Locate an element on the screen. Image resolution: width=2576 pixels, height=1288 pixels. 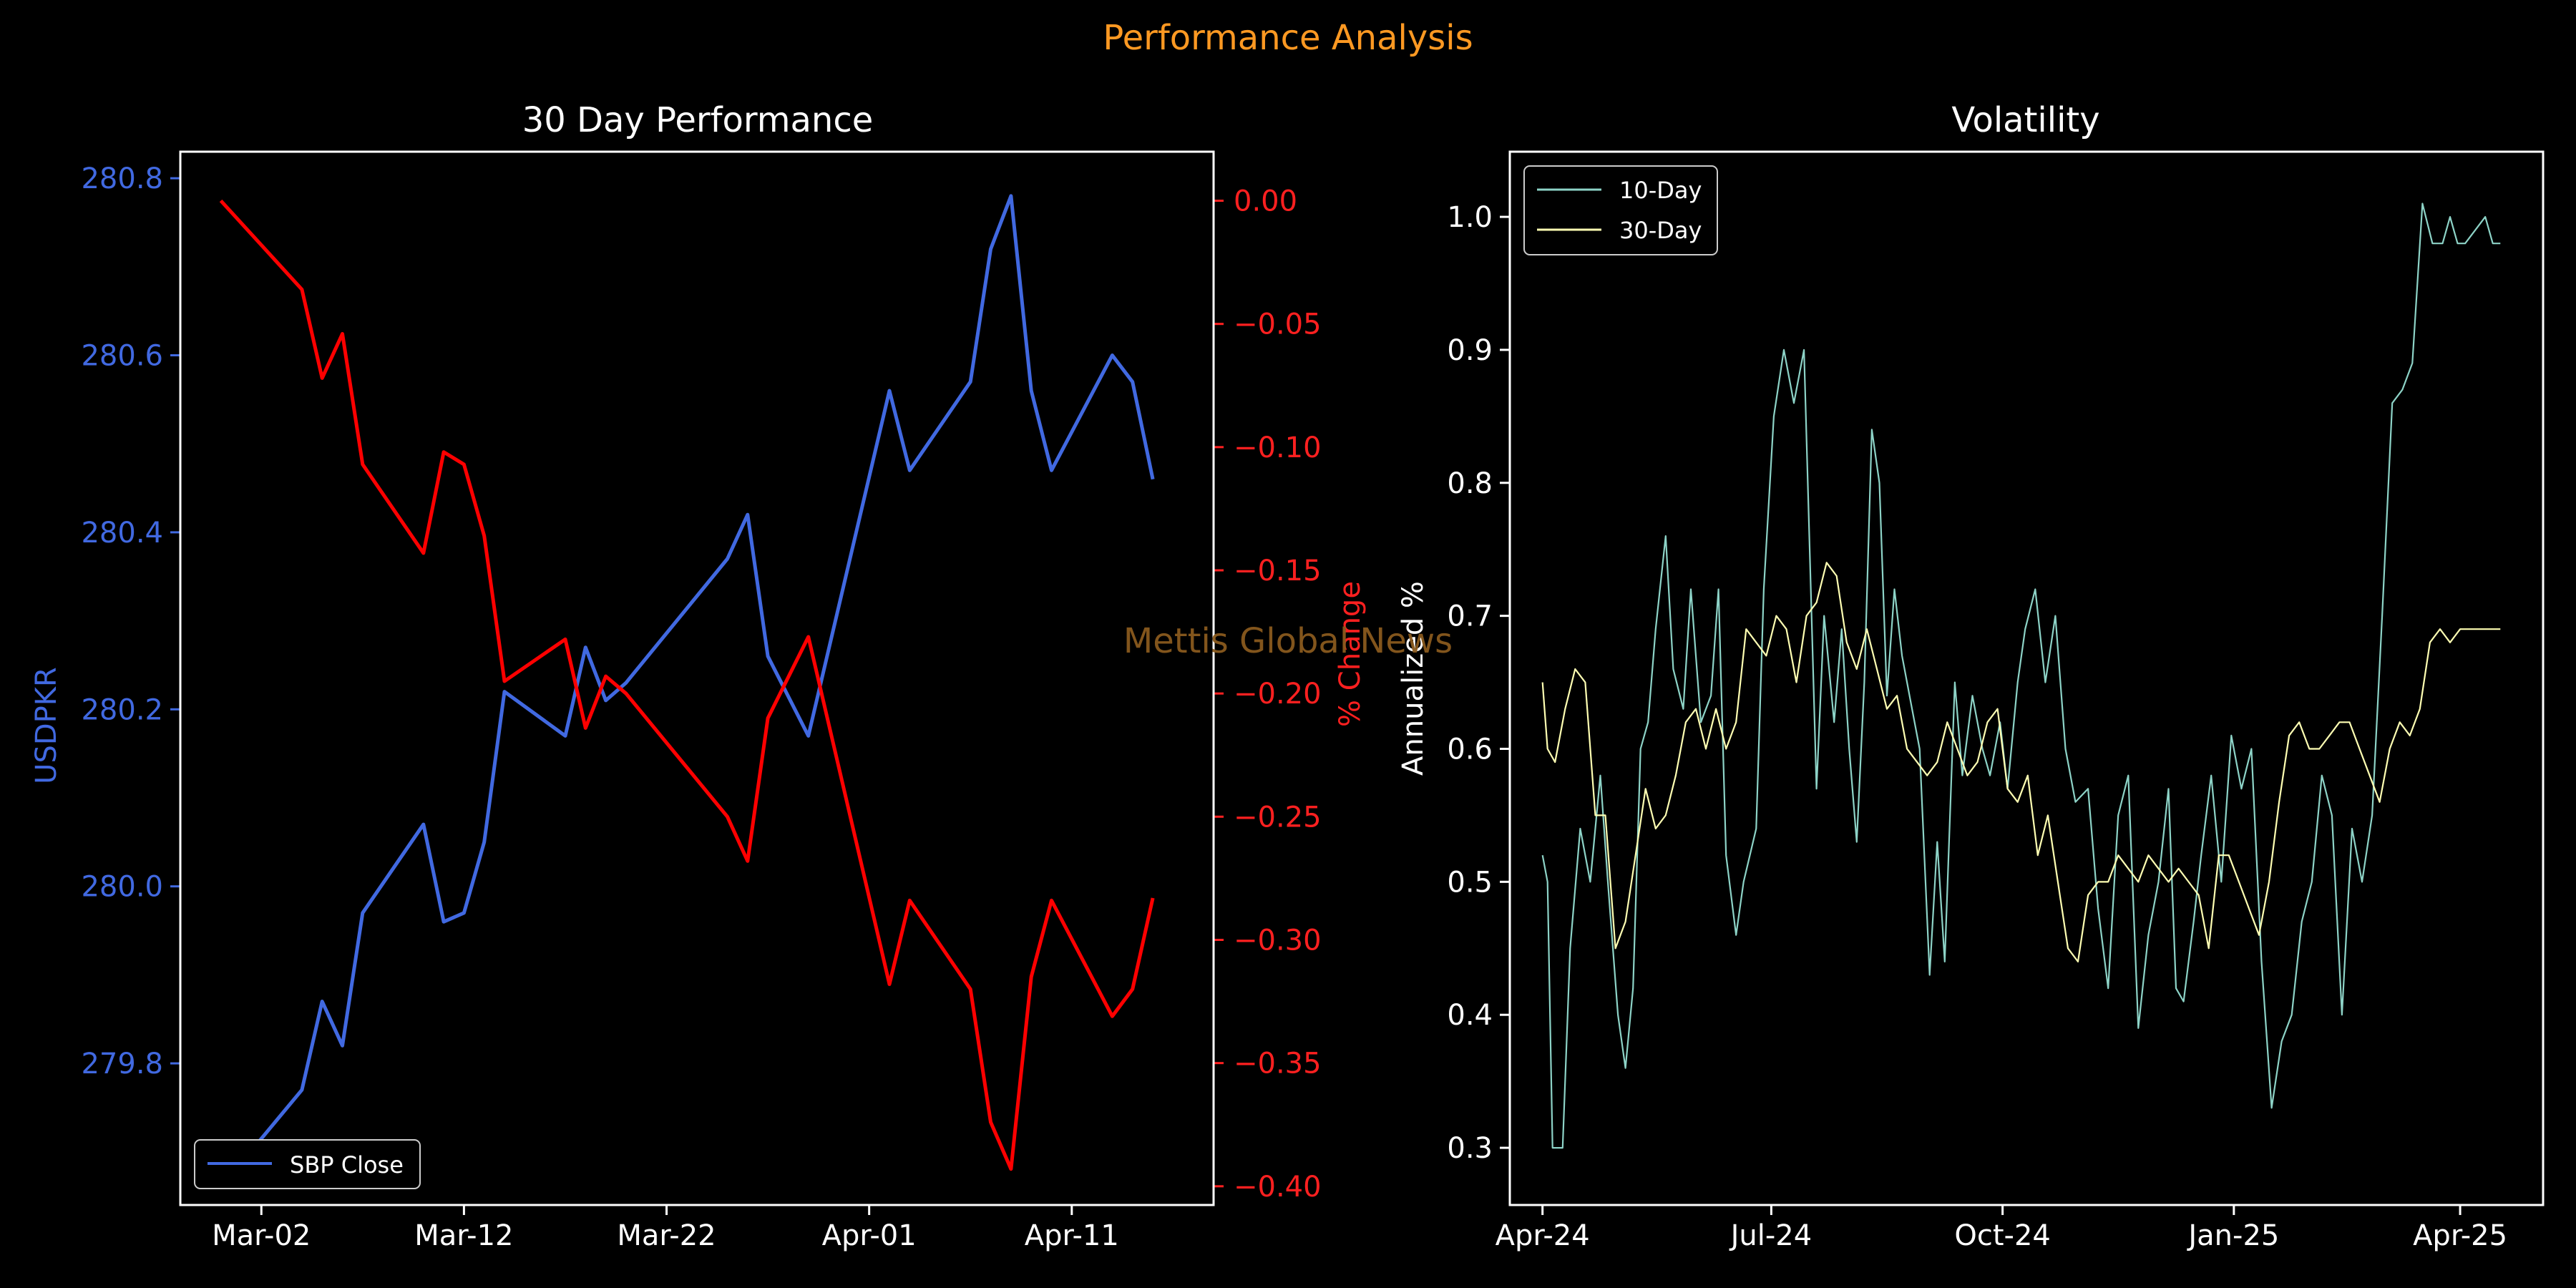
series-line-30-day is located at coordinates (2021, 762).